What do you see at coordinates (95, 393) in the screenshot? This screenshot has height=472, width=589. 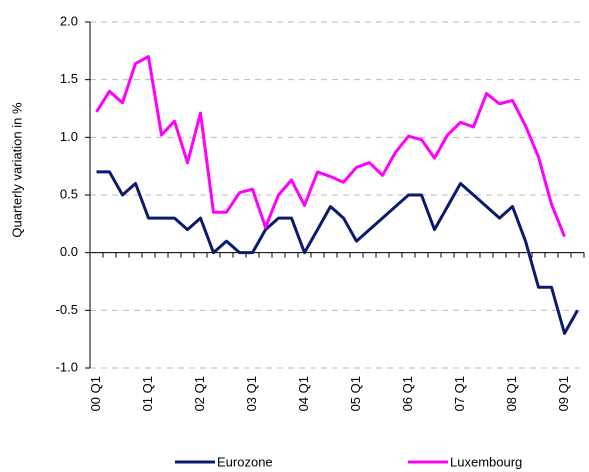 I see `x-tick-label: 00 Q1` at bounding box center [95, 393].